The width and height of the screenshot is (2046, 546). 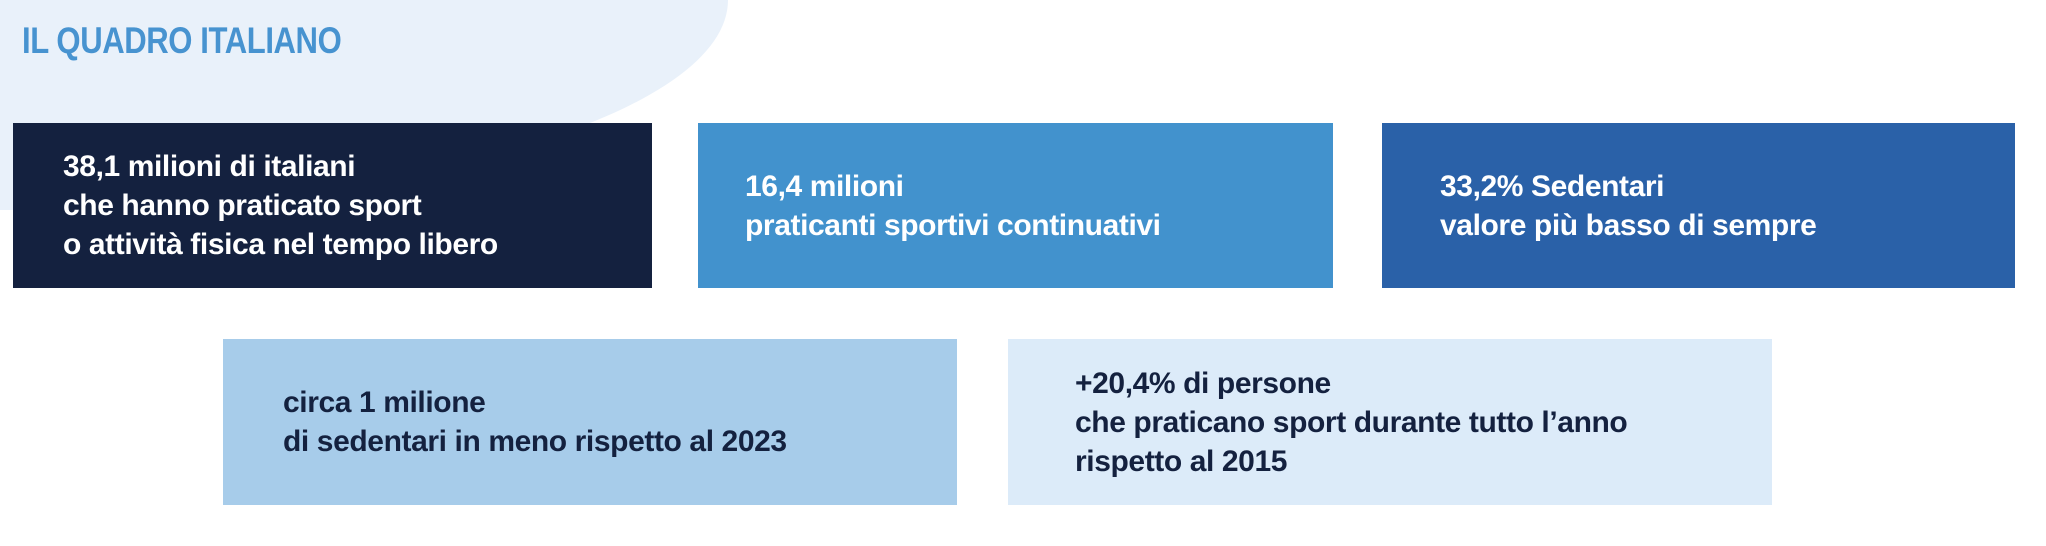 I want to click on stat-value: 38,1 milioni di italiani, so click(x=209, y=166).